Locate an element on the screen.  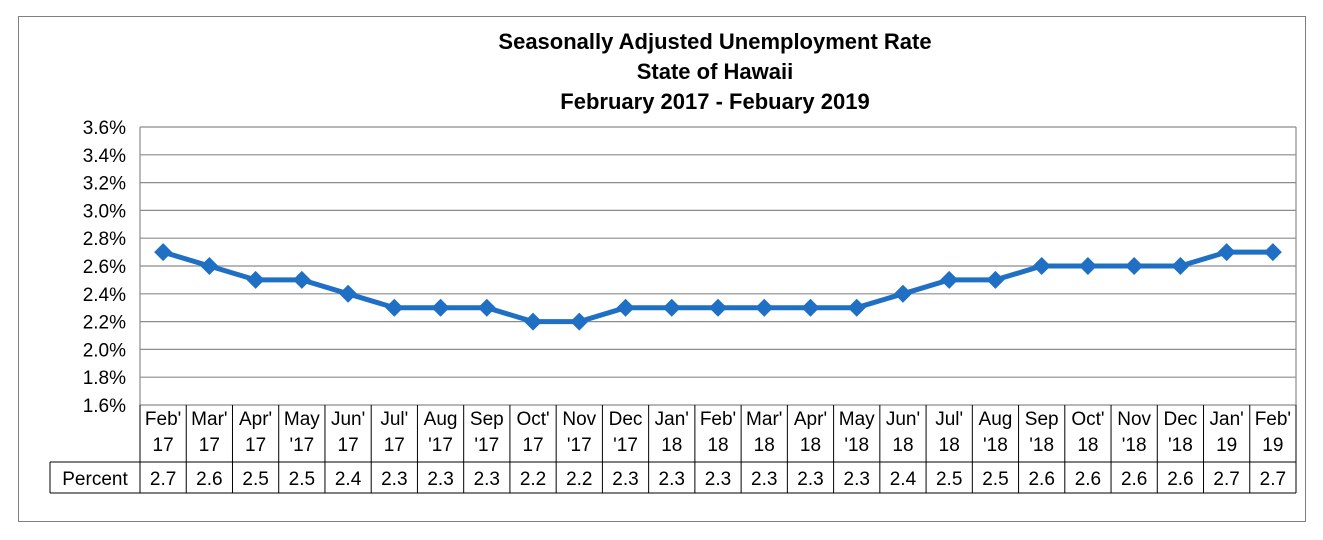
y-tick-label: 3.4% is located at coordinates (104, 156).